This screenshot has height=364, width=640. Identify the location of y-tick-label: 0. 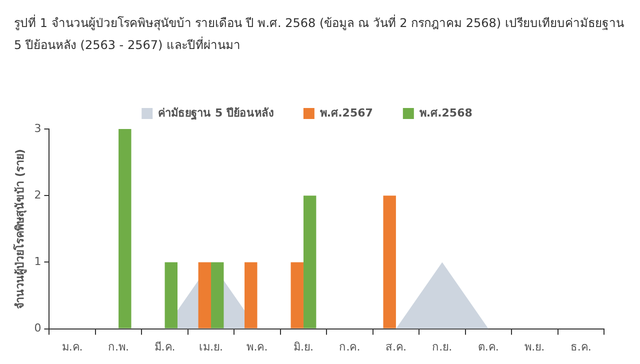
(38, 328).